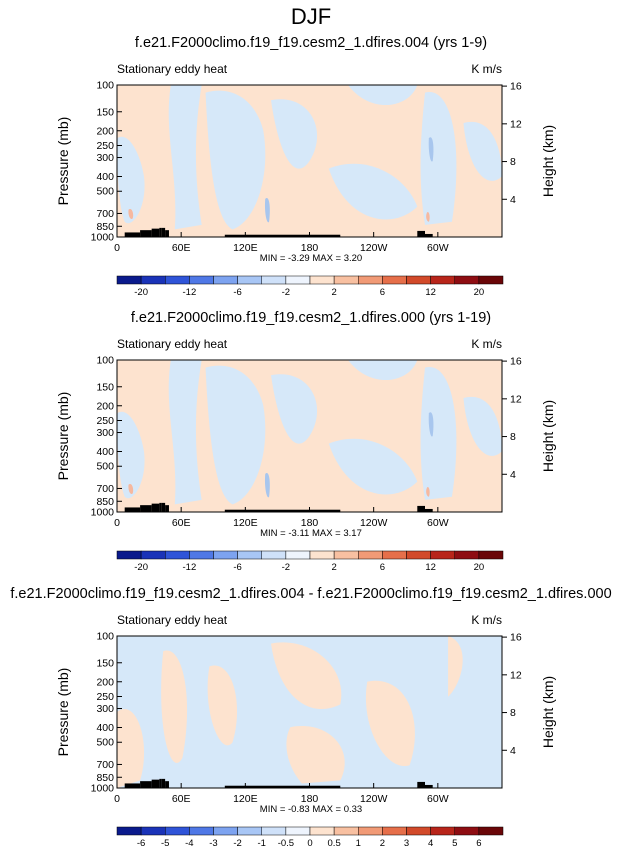  I want to click on colorbar-label: 3, so click(406, 843).